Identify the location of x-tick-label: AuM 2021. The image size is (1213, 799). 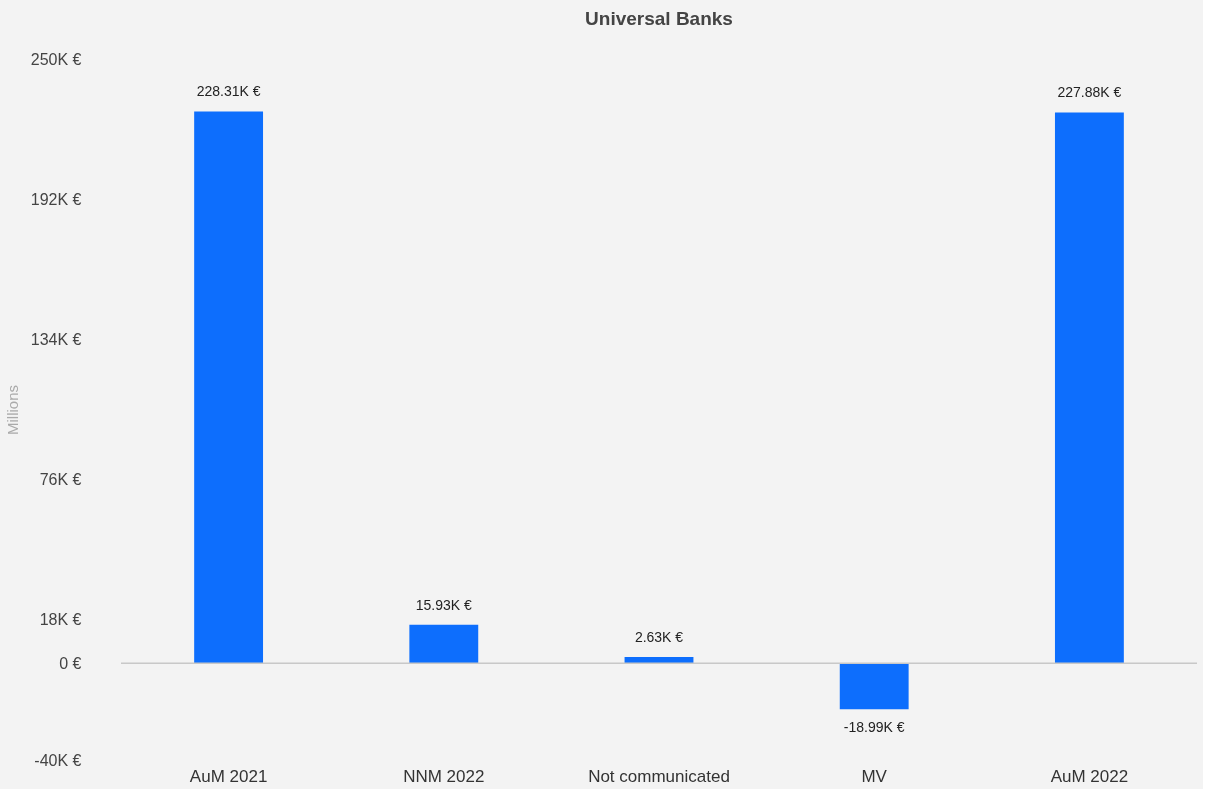
(228, 776).